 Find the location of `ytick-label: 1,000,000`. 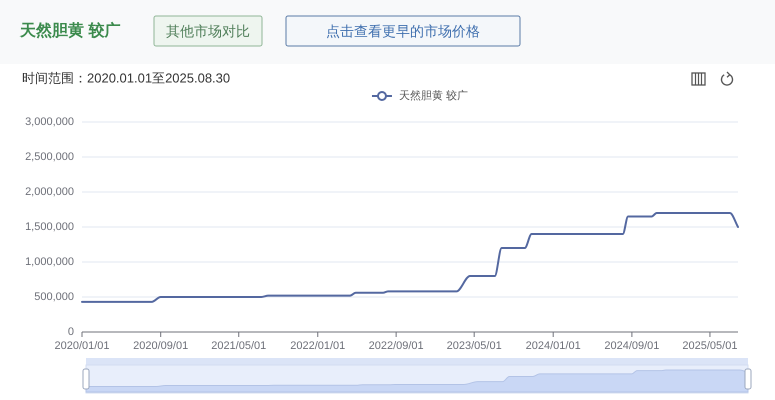

ytick-label: 1,000,000 is located at coordinates (49, 262).